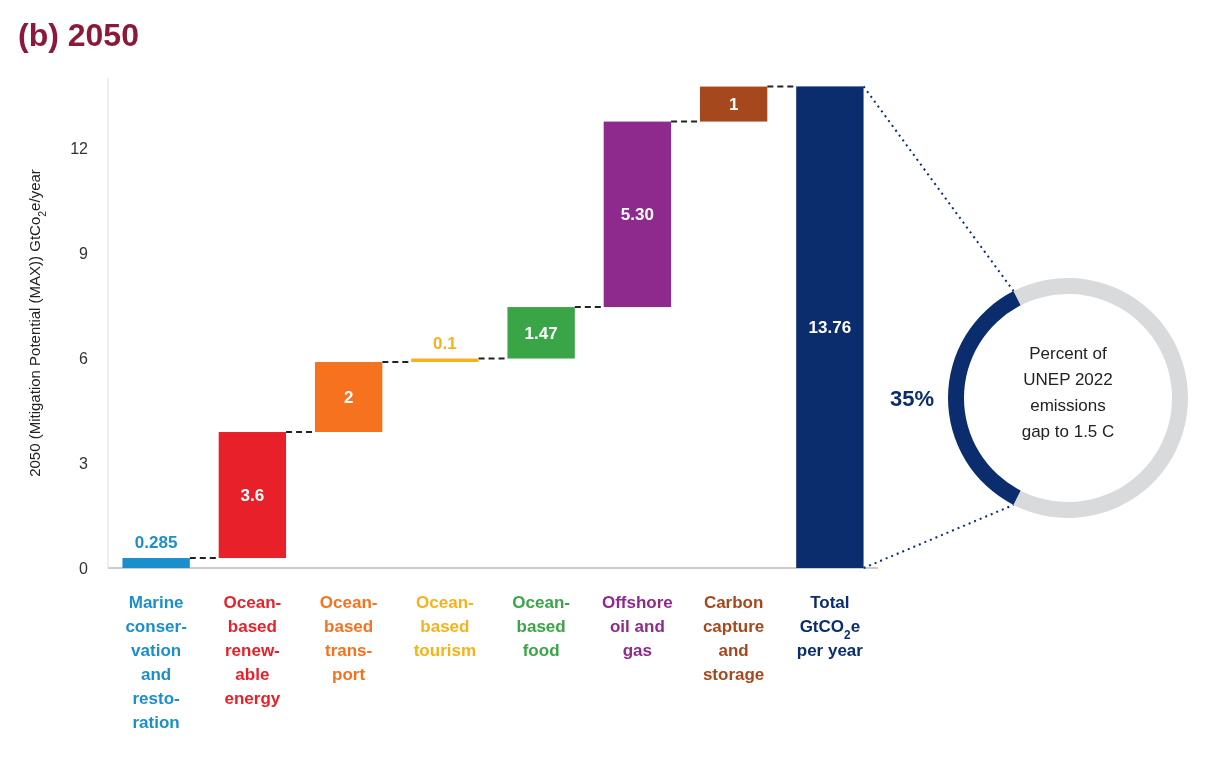 This screenshot has height=760, width=1208. I want to click on y-tick-label: 0, so click(84, 568).